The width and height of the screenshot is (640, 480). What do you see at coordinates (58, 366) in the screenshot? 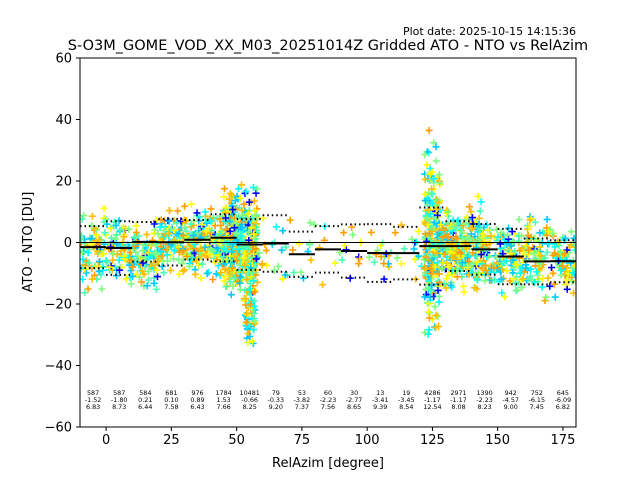
I see `y-tick-label: −40` at bounding box center [58, 366].